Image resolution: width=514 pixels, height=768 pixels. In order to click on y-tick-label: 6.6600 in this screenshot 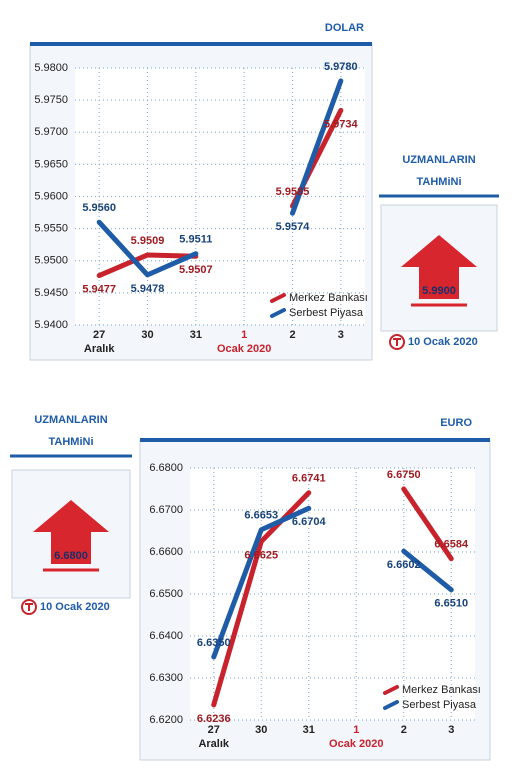, I will do `click(166, 552)`.